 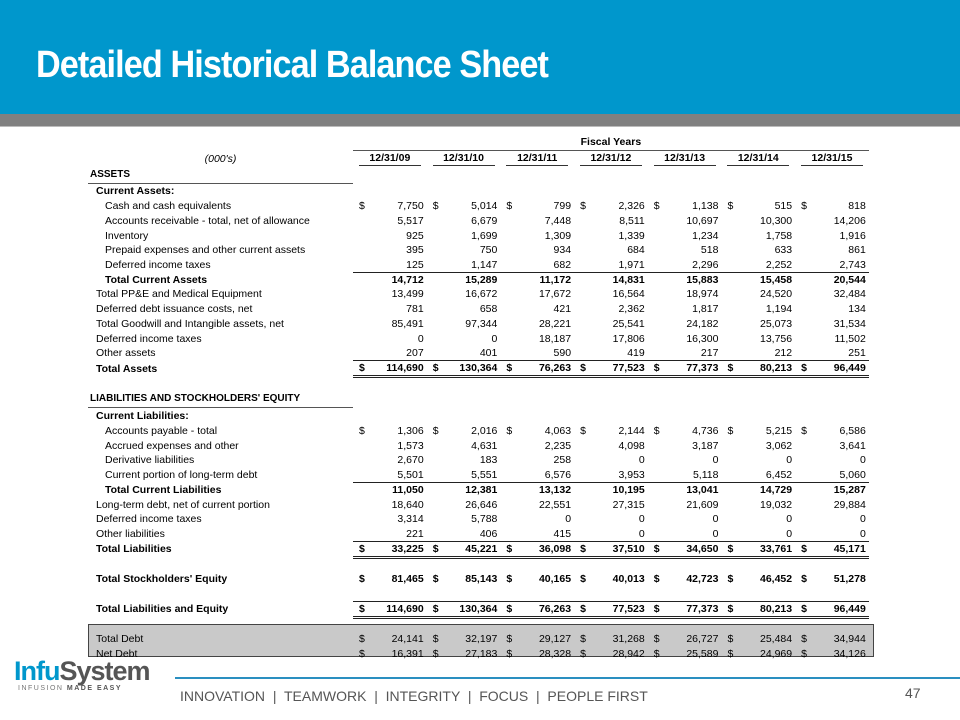 What do you see at coordinates (702, 323) in the screenshot?
I see `value: 24,182` at bounding box center [702, 323].